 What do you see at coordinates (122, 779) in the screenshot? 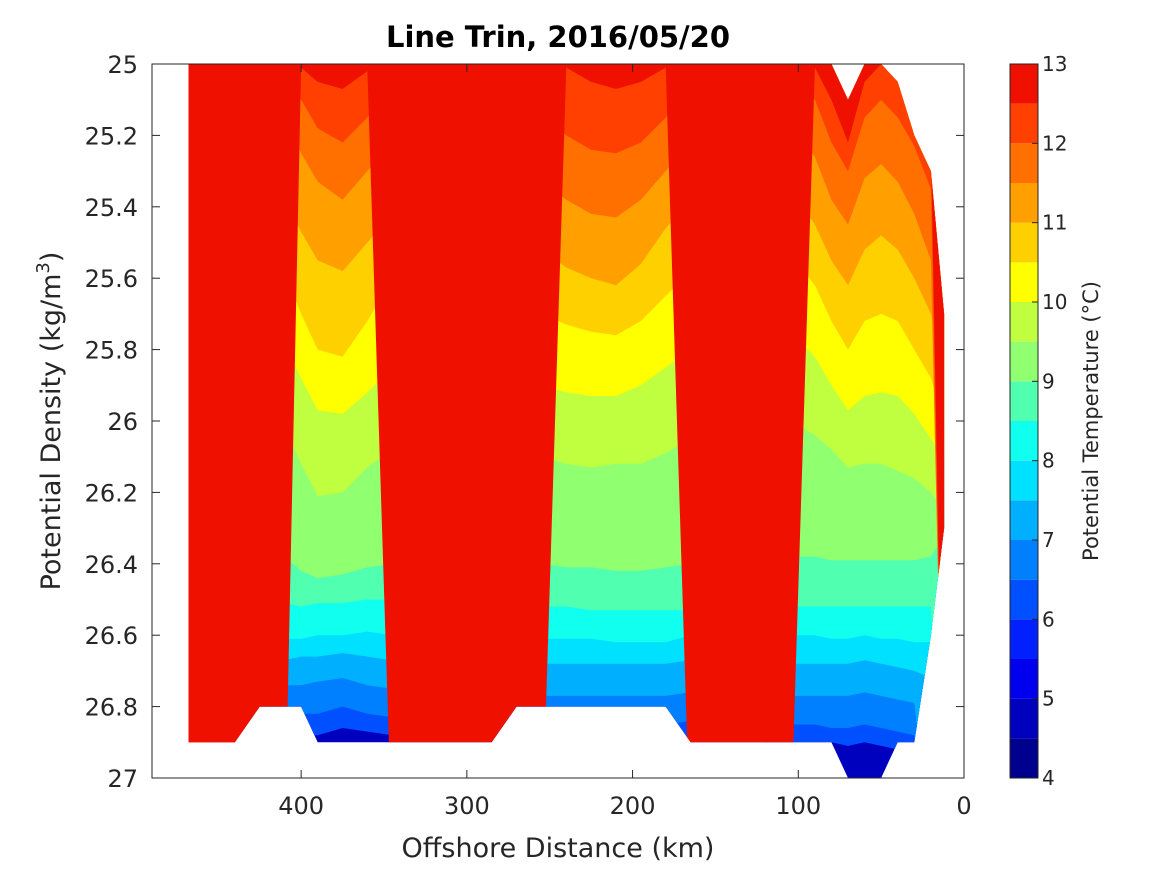
I see `y-tick-label: 27` at bounding box center [122, 779].